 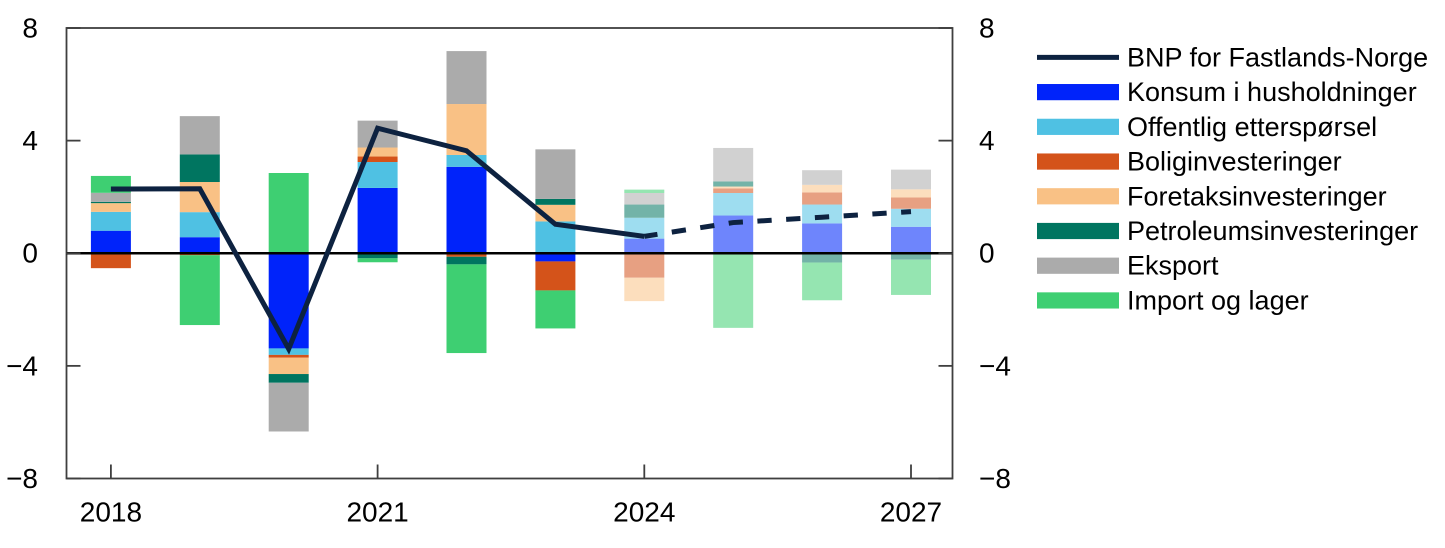 What do you see at coordinates (1252, 127) in the screenshot?
I see `svg-text: Offentlig etterspørsel` at bounding box center [1252, 127].